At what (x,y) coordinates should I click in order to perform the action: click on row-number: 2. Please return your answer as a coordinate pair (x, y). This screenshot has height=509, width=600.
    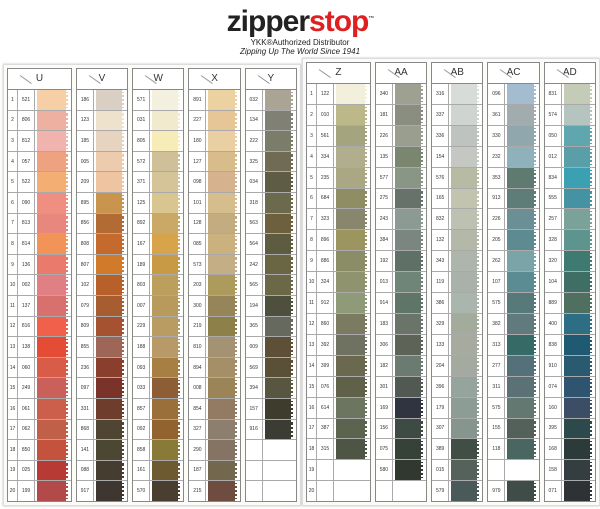
    Looking at the image, I should click on (13, 120).